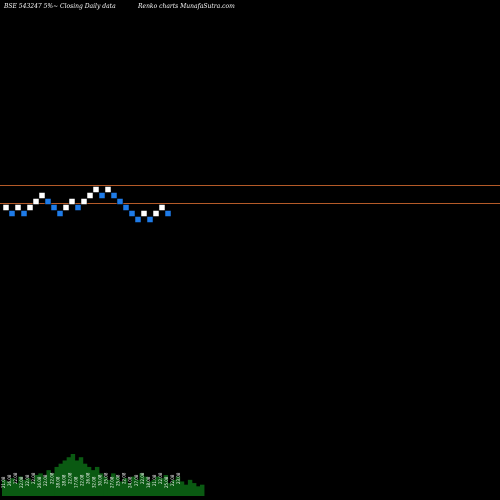  I want to click on renko-bricks, so click(87, 204).